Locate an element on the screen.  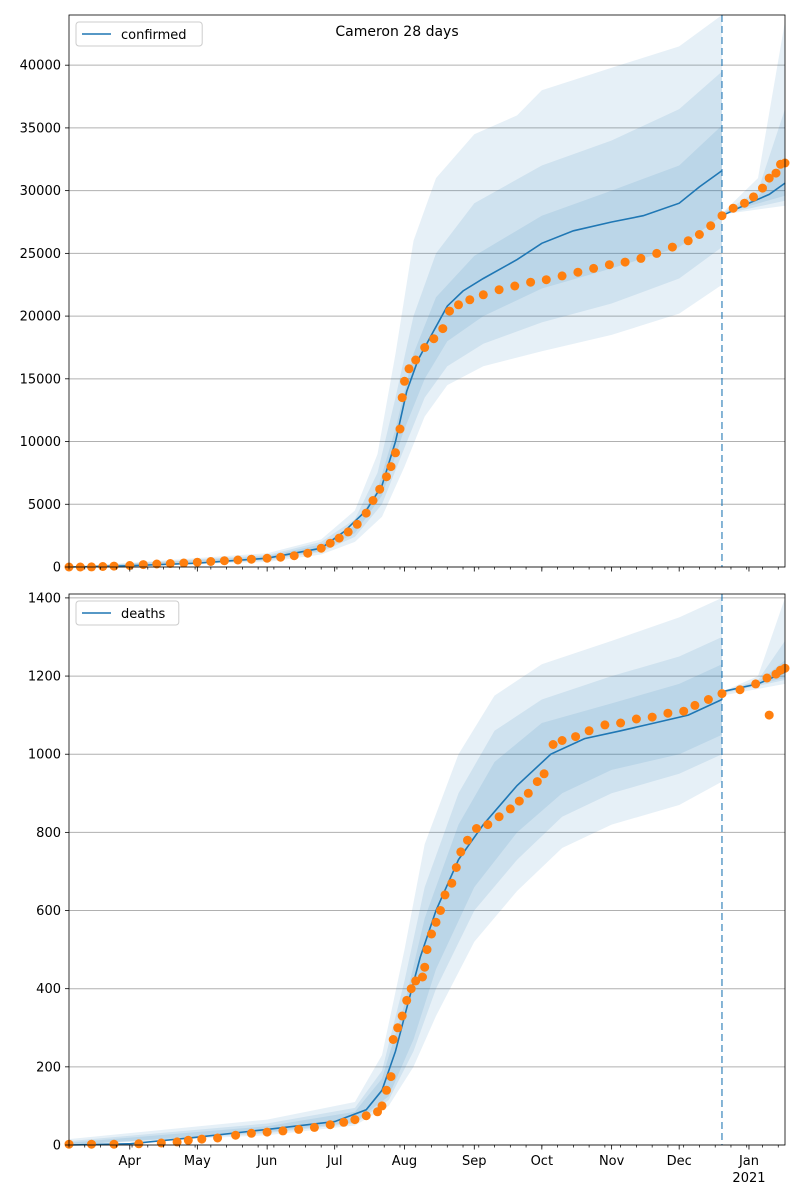
x-year-label: 2021 is located at coordinates (748, 1178).